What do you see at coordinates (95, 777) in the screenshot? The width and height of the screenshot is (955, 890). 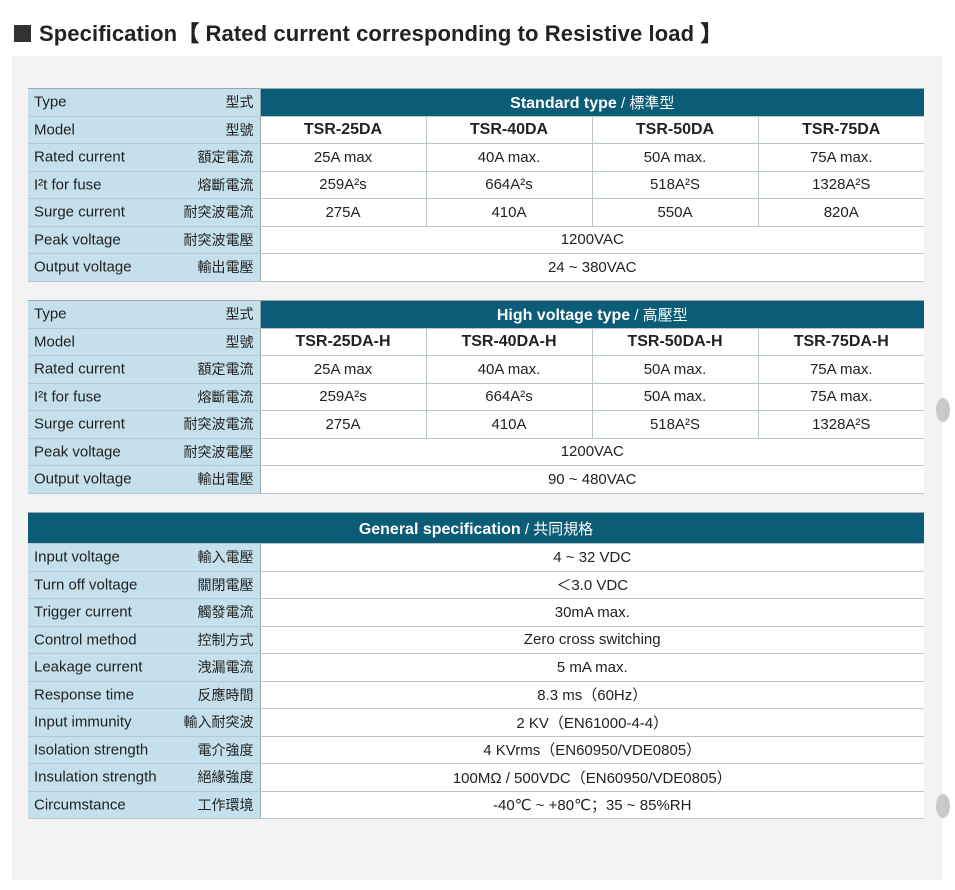 I see `label-en: Insulation strength` at bounding box center [95, 777].